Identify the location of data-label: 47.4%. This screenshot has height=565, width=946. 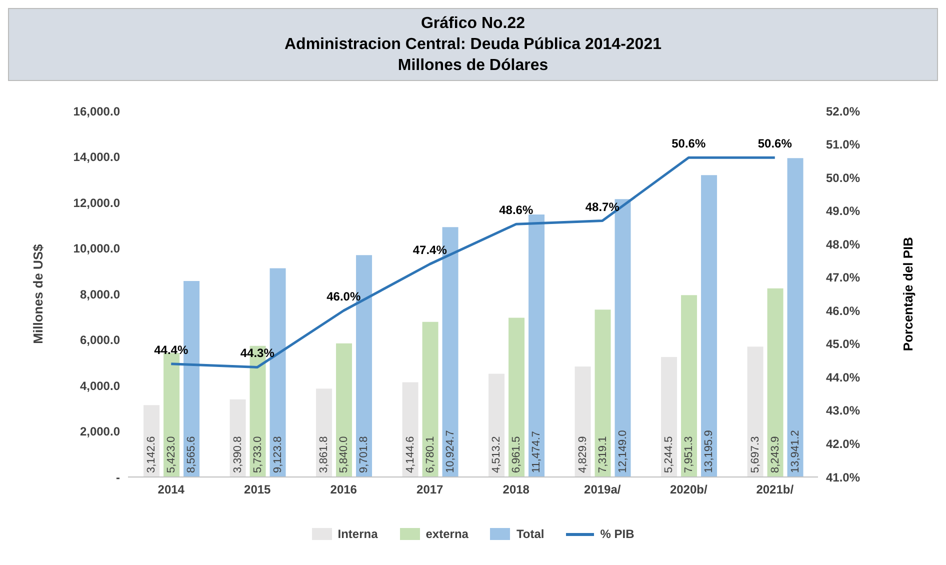
(430, 250).